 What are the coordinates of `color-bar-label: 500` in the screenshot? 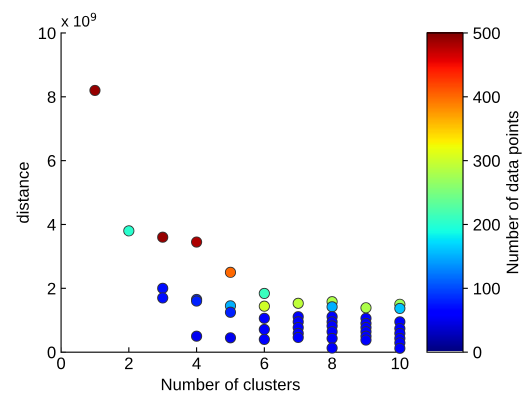 It's located at (486, 33).